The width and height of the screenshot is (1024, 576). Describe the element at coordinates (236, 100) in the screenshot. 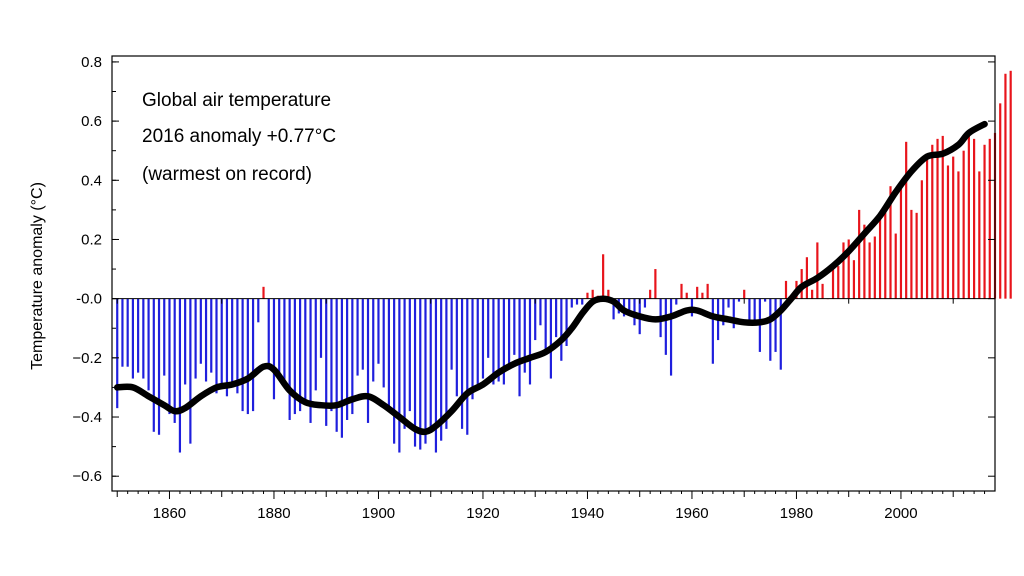

I see `annotation-title: Global air temperature` at that location.